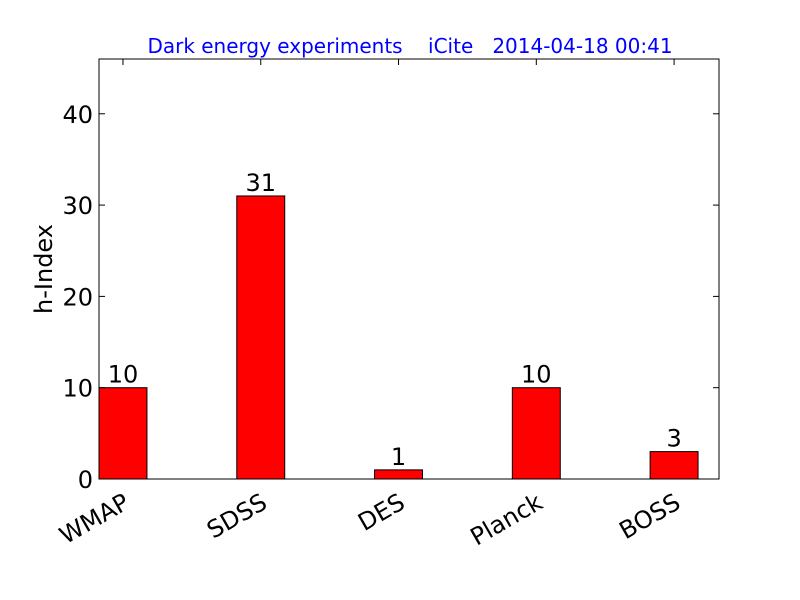 Image resolution: width=800 pixels, height=600 pixels. I want to click on y-tick-label: 0, so click(85, 480).